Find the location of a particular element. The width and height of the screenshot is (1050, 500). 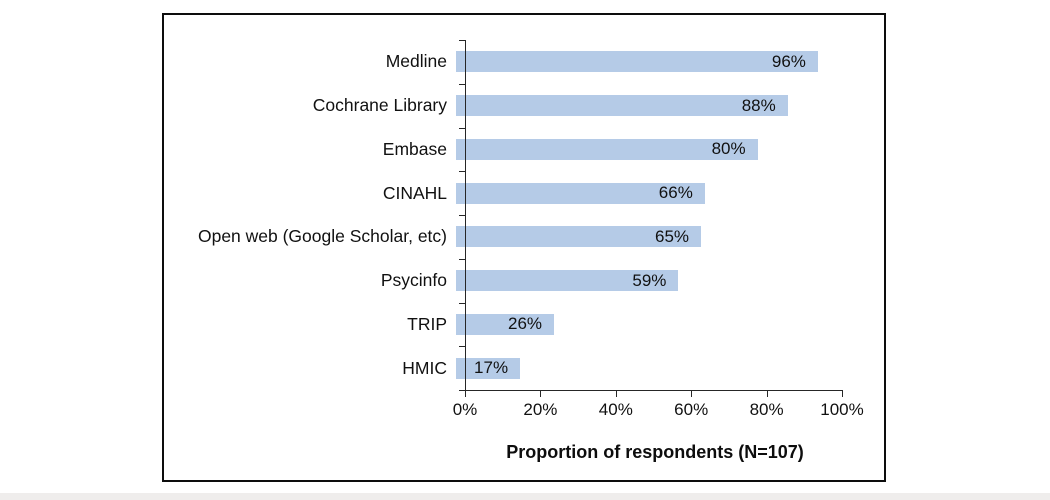

bar-row: HMIC 17% is located at coordinates (503, 368).